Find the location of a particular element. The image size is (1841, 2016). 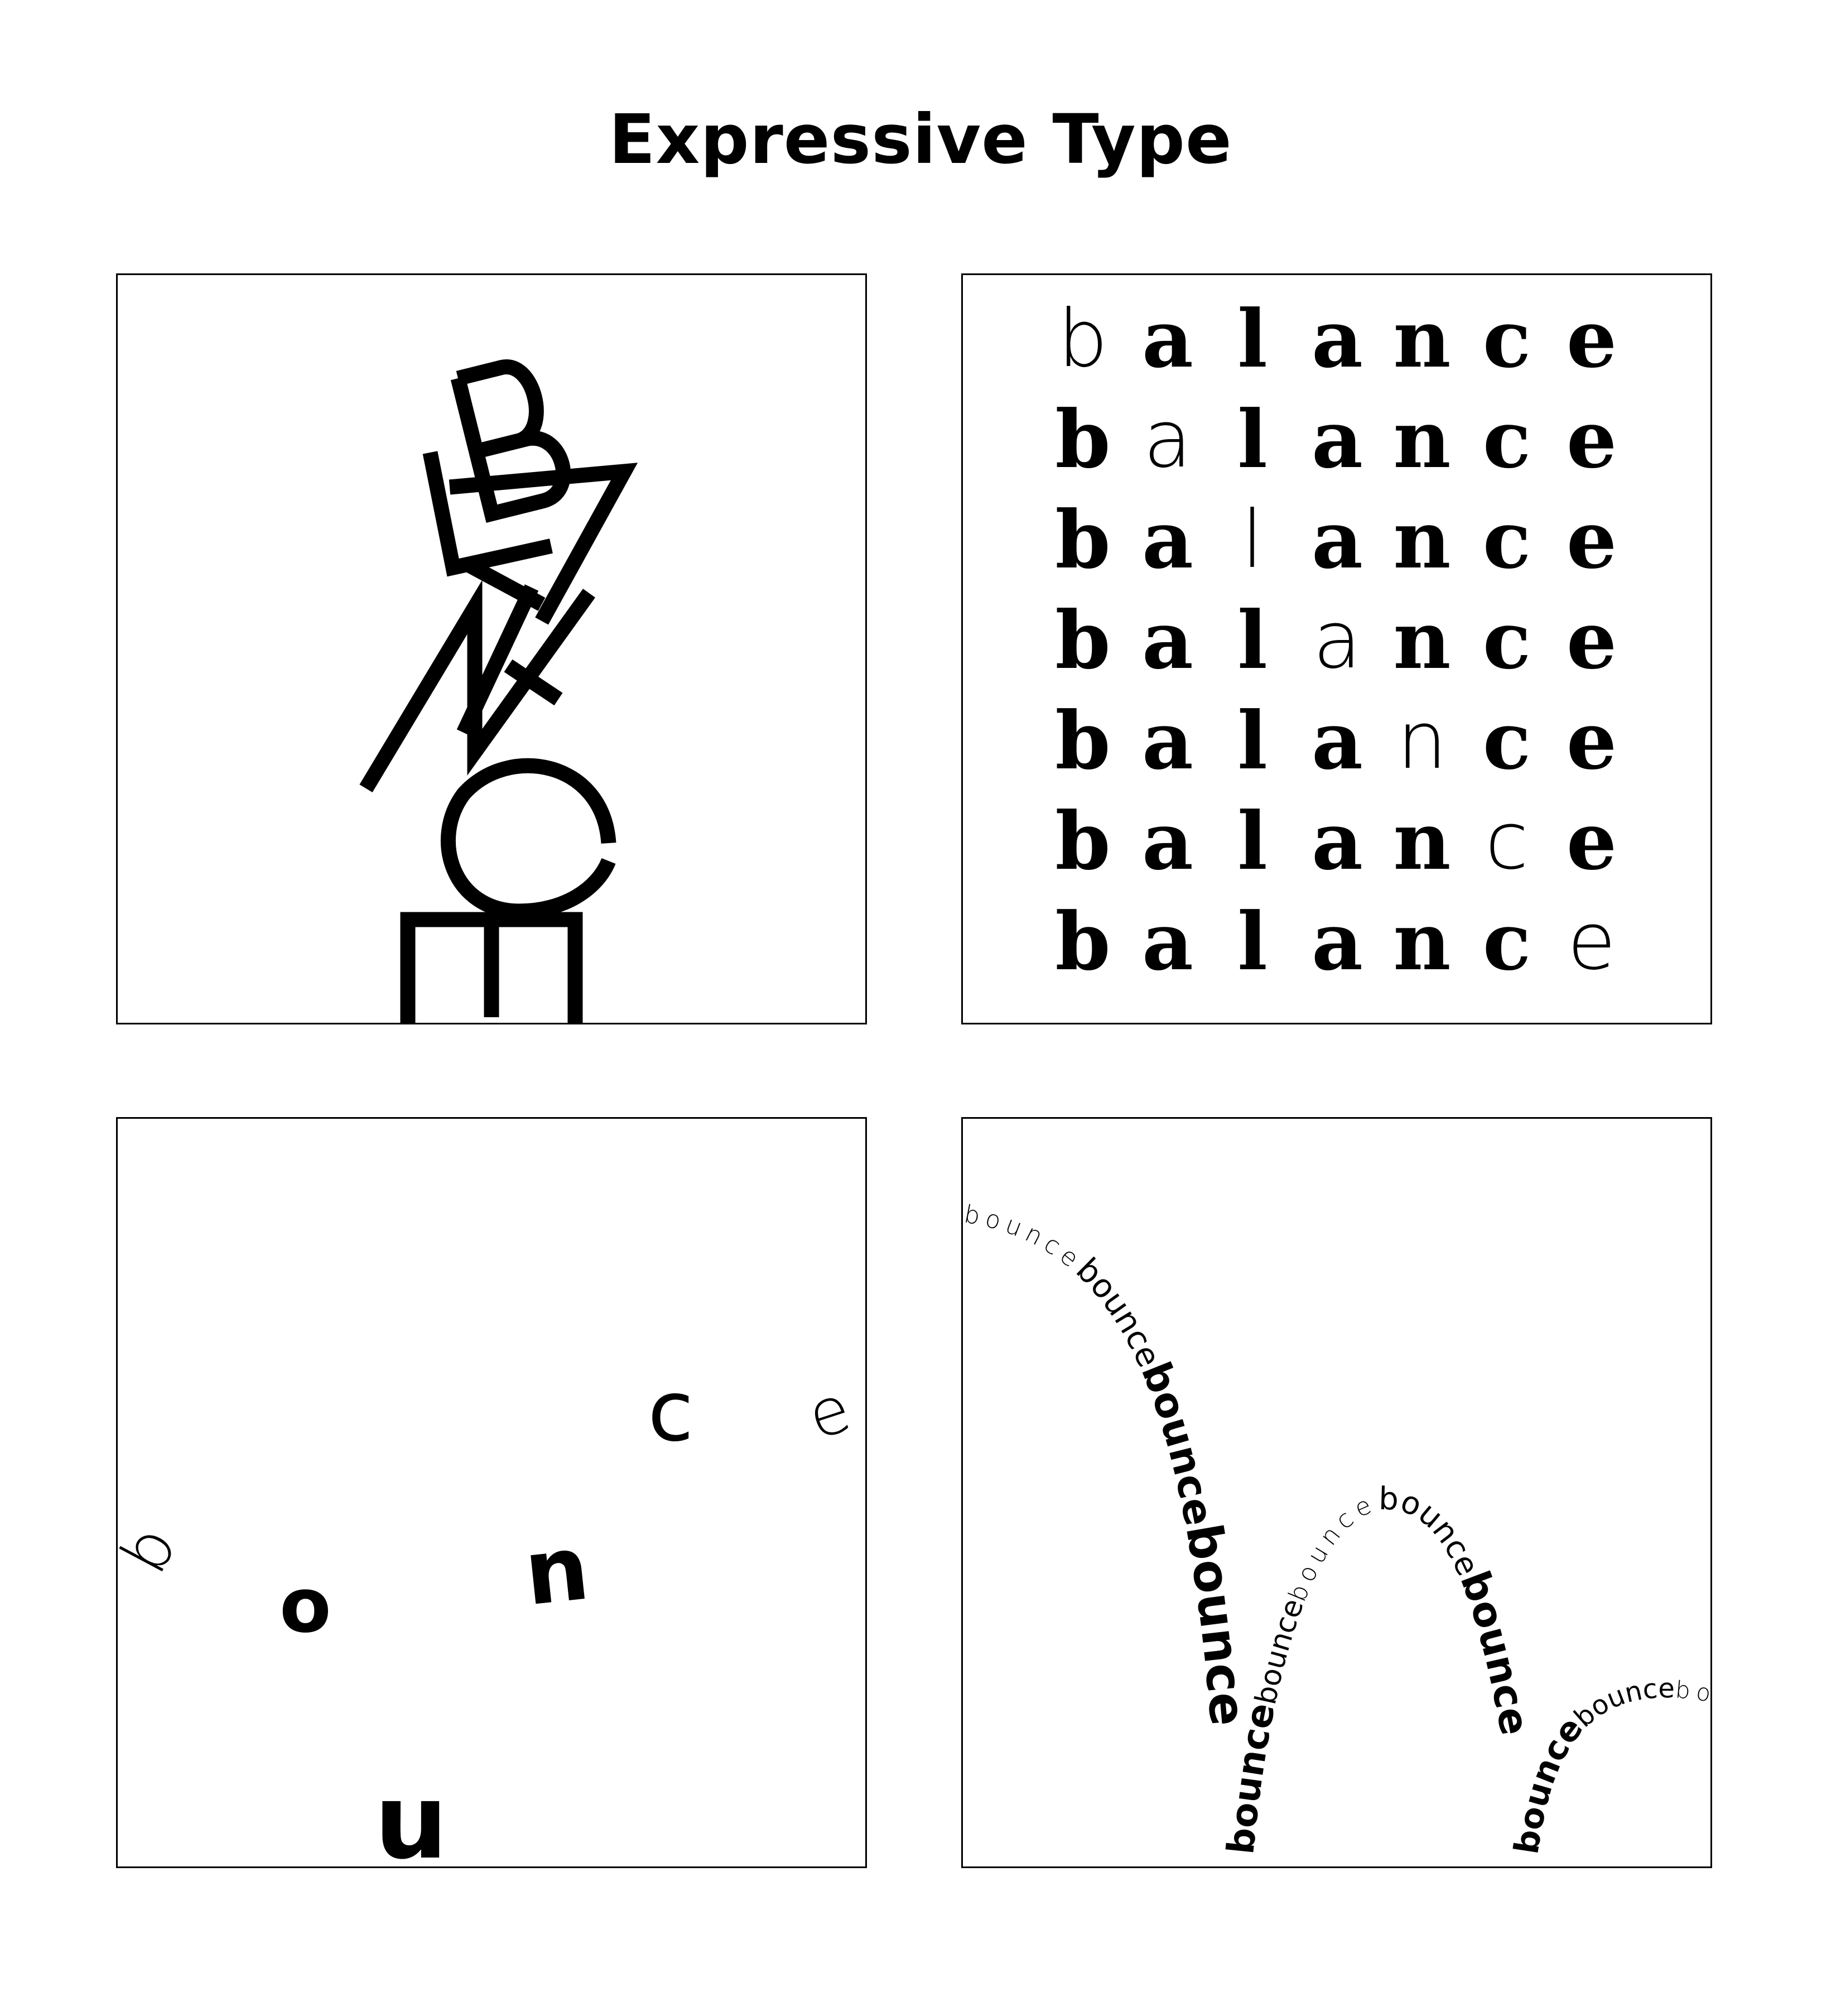

scatter-letter-b: b is located at coordinates (154, 1549).